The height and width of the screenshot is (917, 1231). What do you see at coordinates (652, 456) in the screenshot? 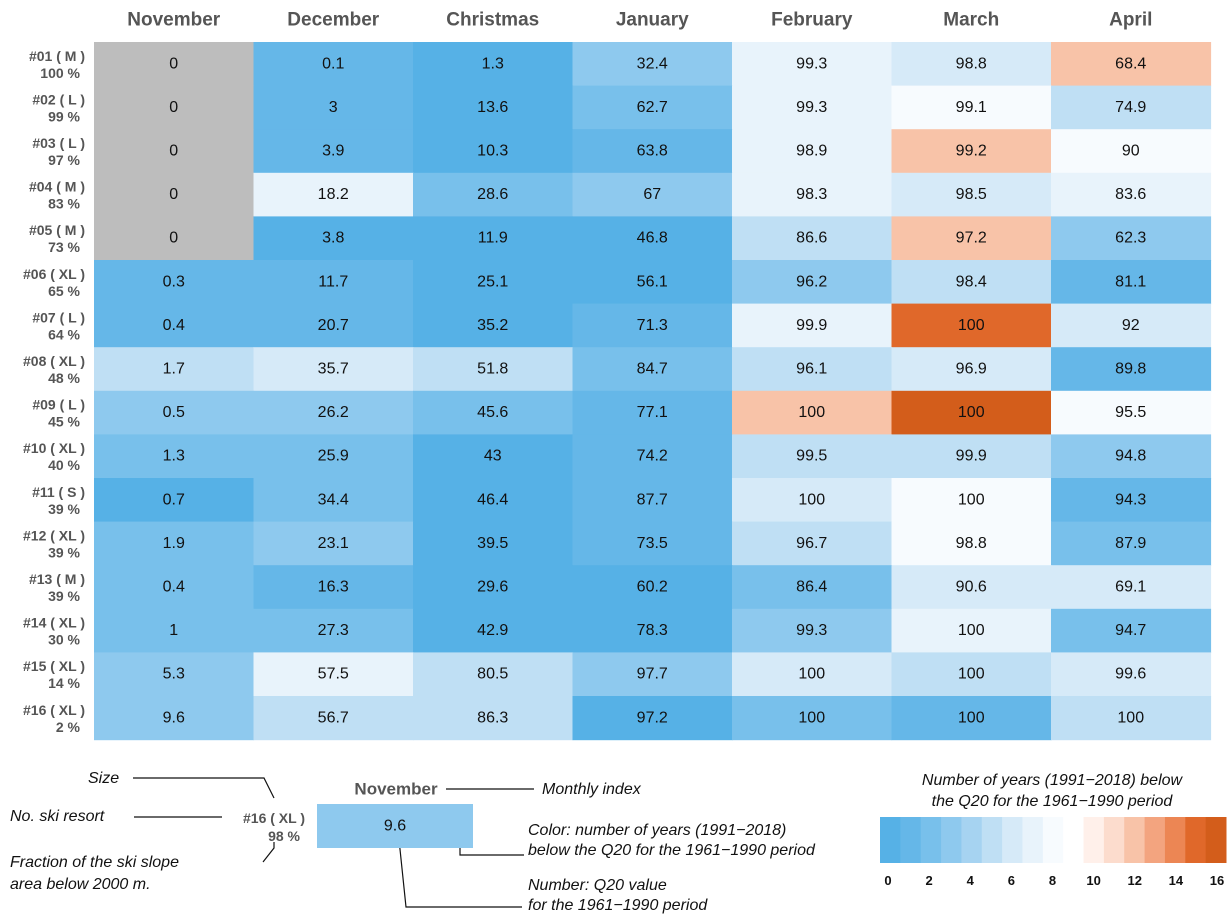
I see `cell-value: 74.2` at bounding box center [652, 456].